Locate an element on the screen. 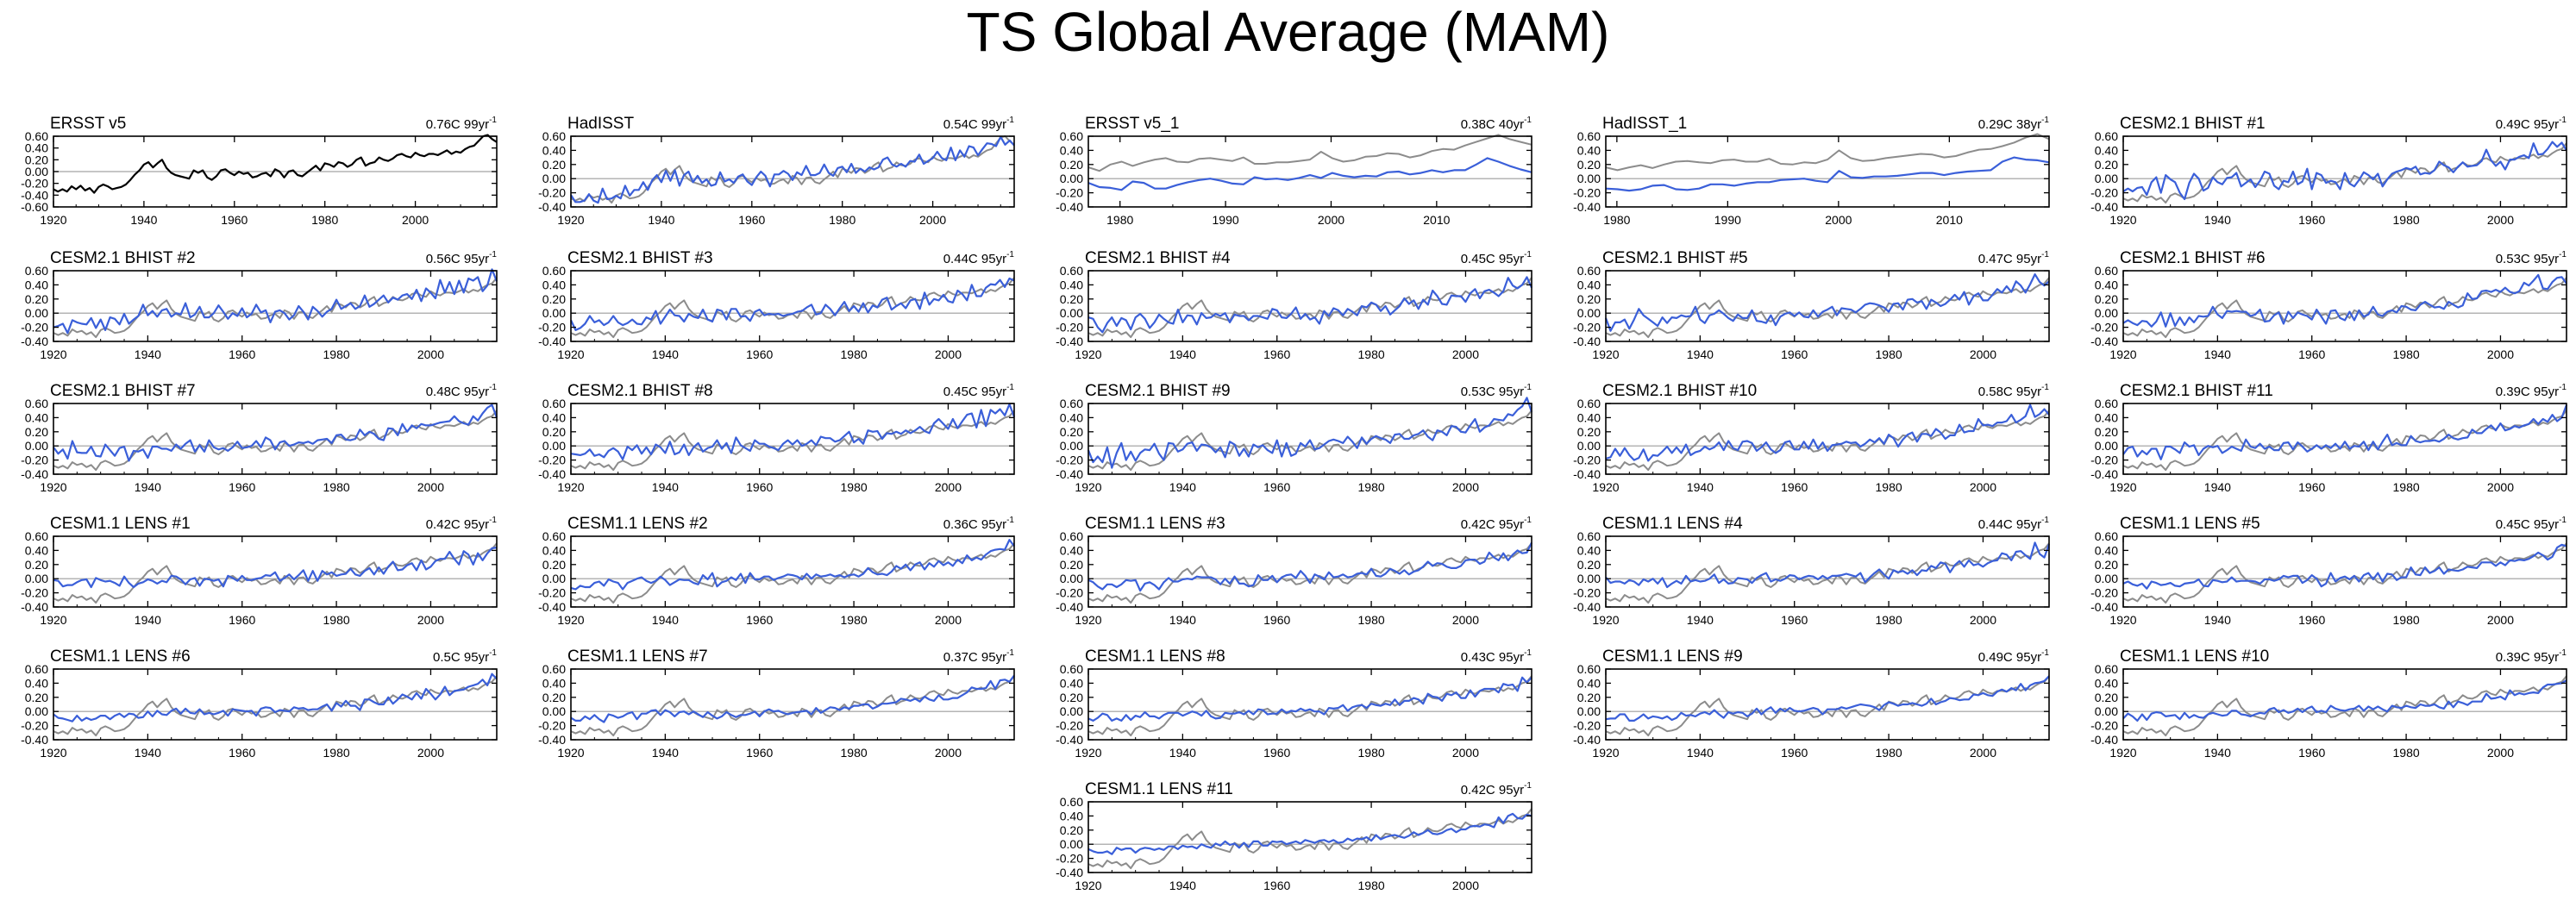 The height and width of the screenshot is (907, 2576). panel-title: CESM2.1 BHIST #4 is located at coordinates (1158, 258).